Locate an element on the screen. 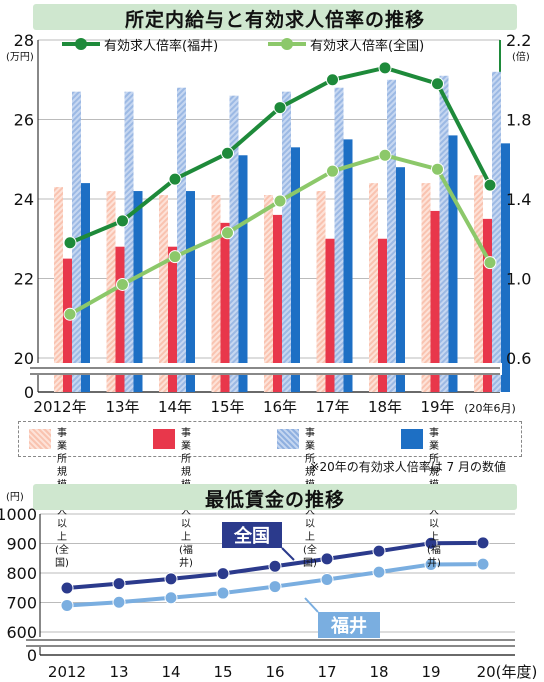  bottom-tick-label: 900 is located at coordinates (21, 544).